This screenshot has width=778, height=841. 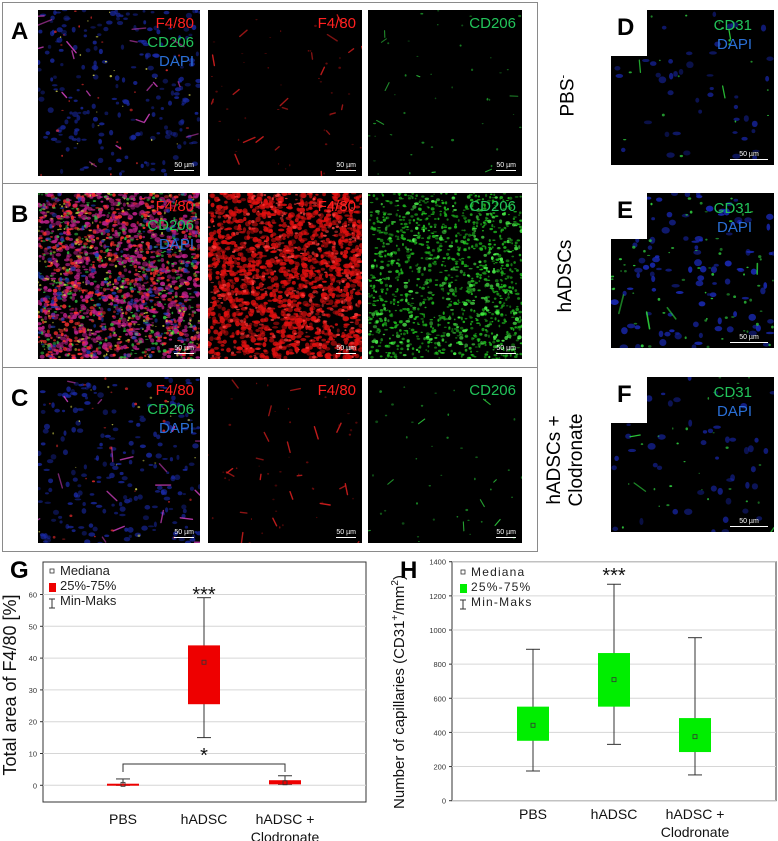 What do you see at coordinates (437, 596) in the screenshot?
I see `y-tick-label: 1200` at bounding box center [437, 596].